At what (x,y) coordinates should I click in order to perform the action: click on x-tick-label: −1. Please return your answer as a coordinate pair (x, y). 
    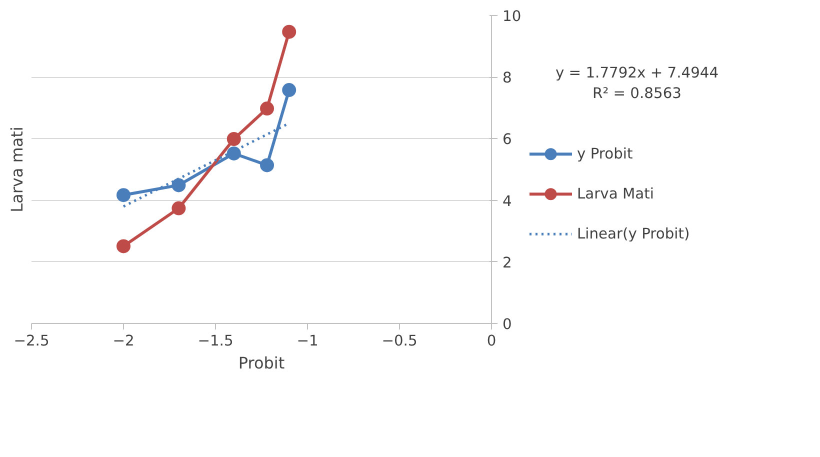
    Looking at the image, I should click on (307, 341).